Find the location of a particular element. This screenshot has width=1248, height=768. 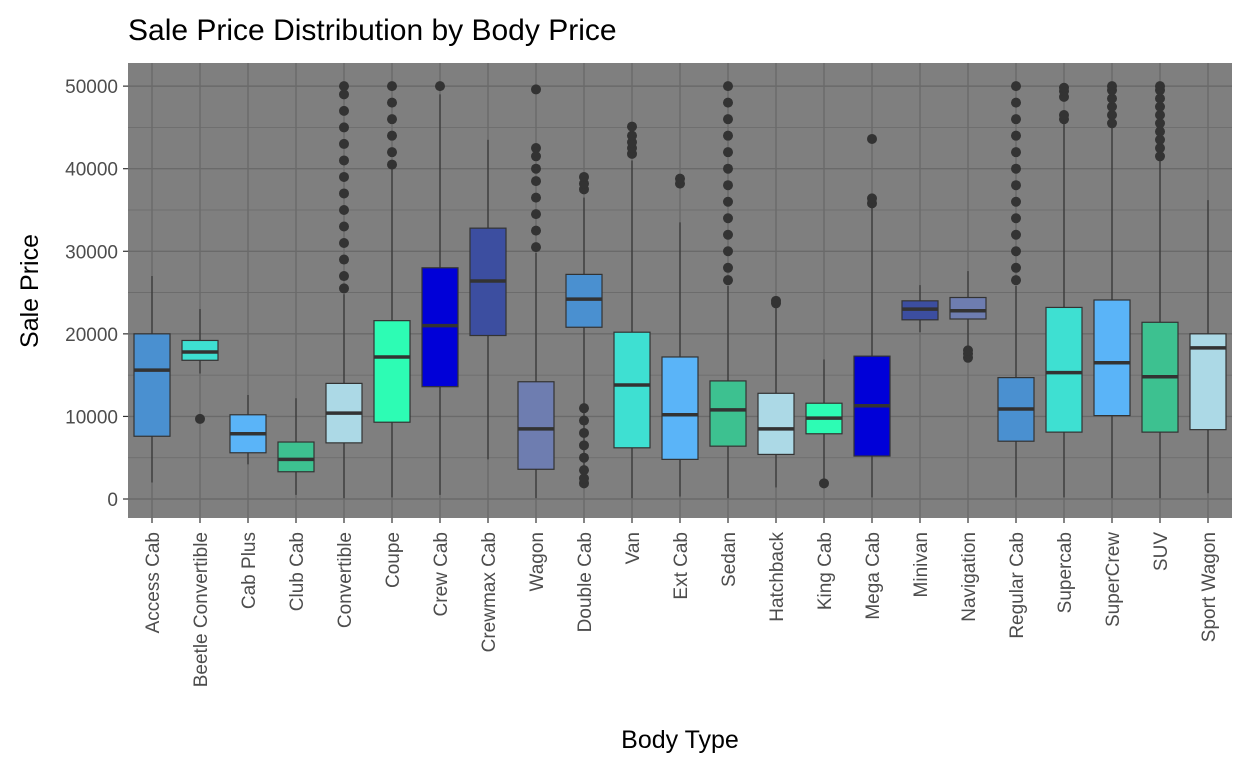

x-tick-label: Supercab is located at coordinates (1065, 572).